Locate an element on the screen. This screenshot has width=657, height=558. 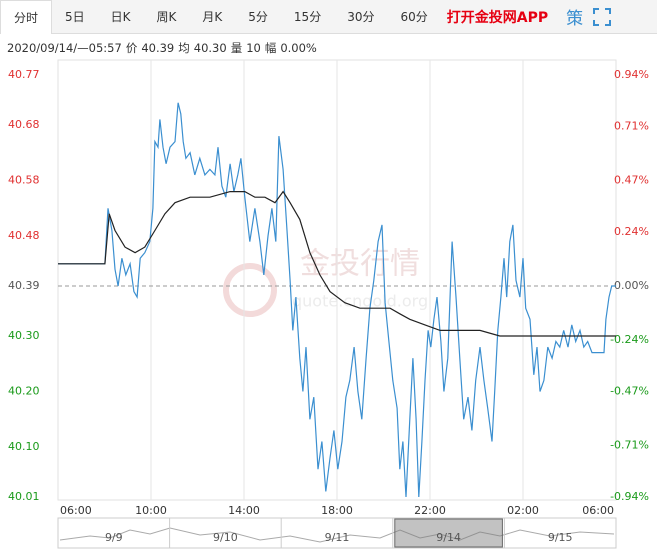
info-label: 量 is located at coordinates (236, 48).